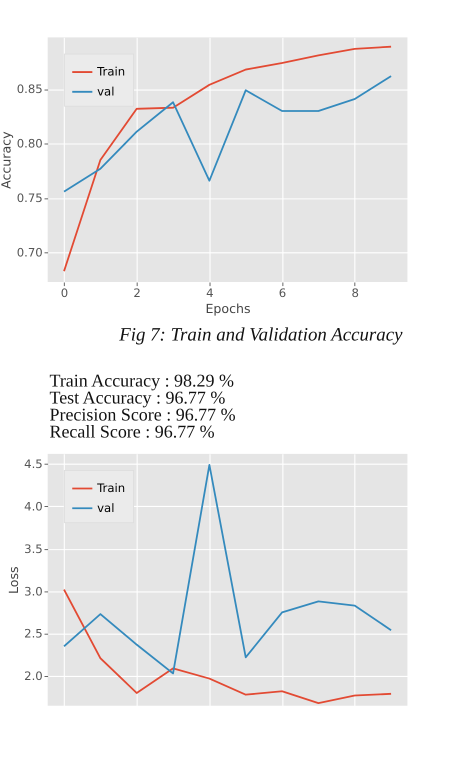 The height and width of the screenshot is (781, 474). What do you see at coordinates (33, 676) in the screenshot?
I see `y-tick-label: 2.0` at bounding box center [33, 676].